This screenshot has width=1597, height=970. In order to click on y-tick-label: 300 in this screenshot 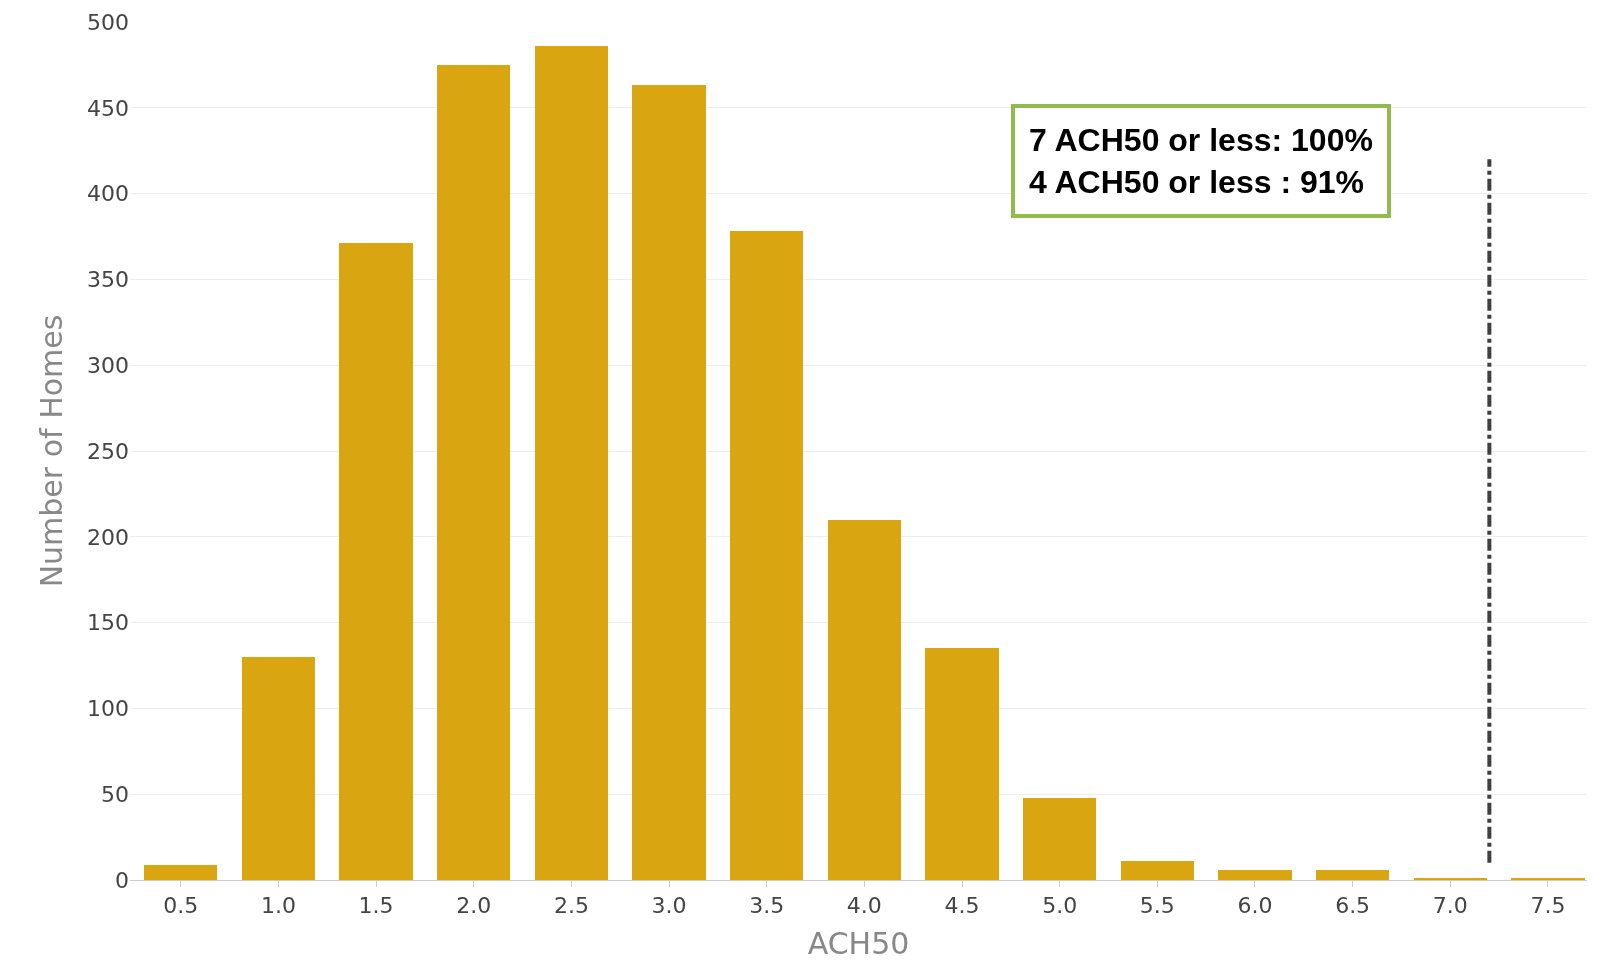, I will do `click(108, 365)`.